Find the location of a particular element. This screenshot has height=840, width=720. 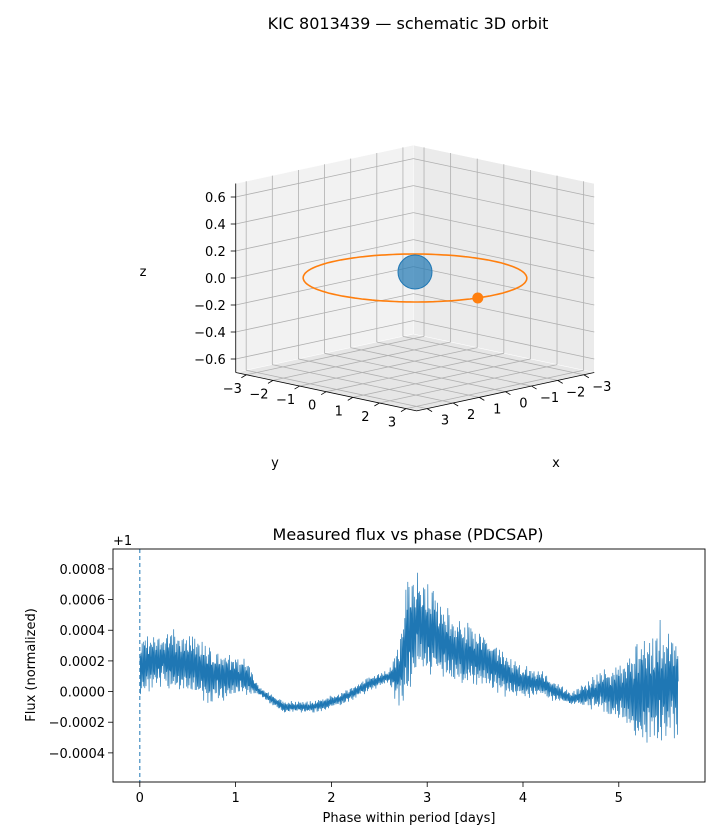

orbit-chart-title: KIC 8013439 — schematic 3D orbit is located at coordinates (408, 23).